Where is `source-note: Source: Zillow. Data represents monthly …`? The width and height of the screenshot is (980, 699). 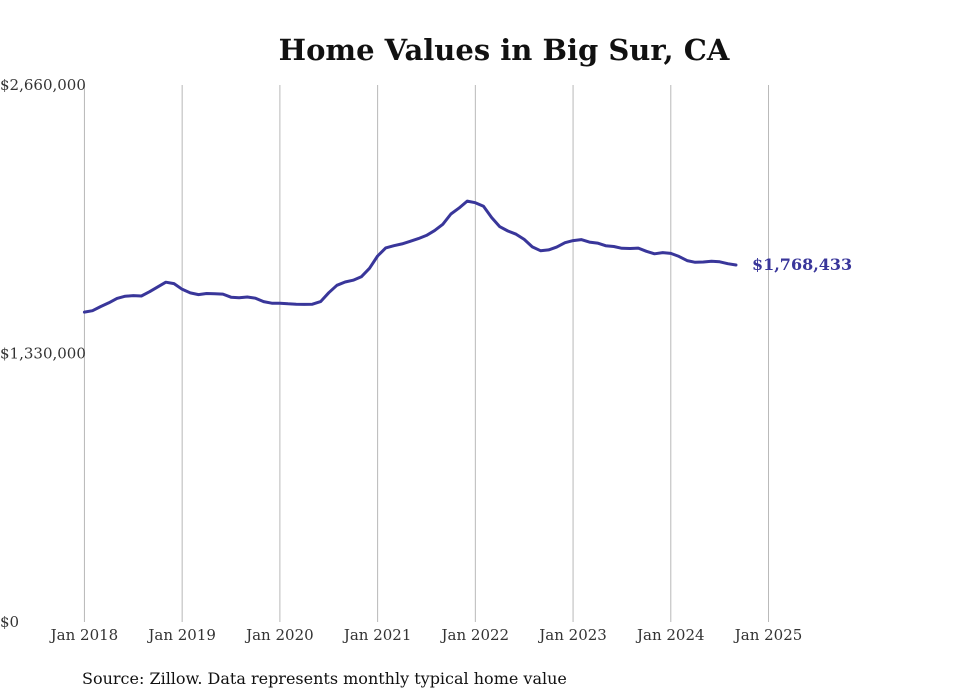 source-note: Source: Zillow. Data represents monthly … is located at coordinates (324, 678).